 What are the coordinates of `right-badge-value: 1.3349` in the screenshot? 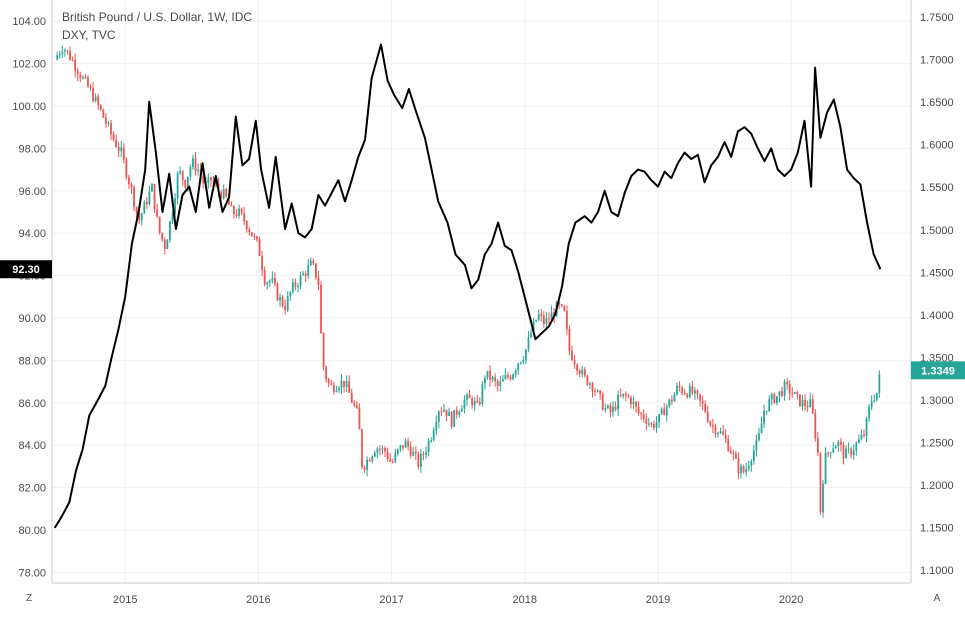 It's located at (938, 371).